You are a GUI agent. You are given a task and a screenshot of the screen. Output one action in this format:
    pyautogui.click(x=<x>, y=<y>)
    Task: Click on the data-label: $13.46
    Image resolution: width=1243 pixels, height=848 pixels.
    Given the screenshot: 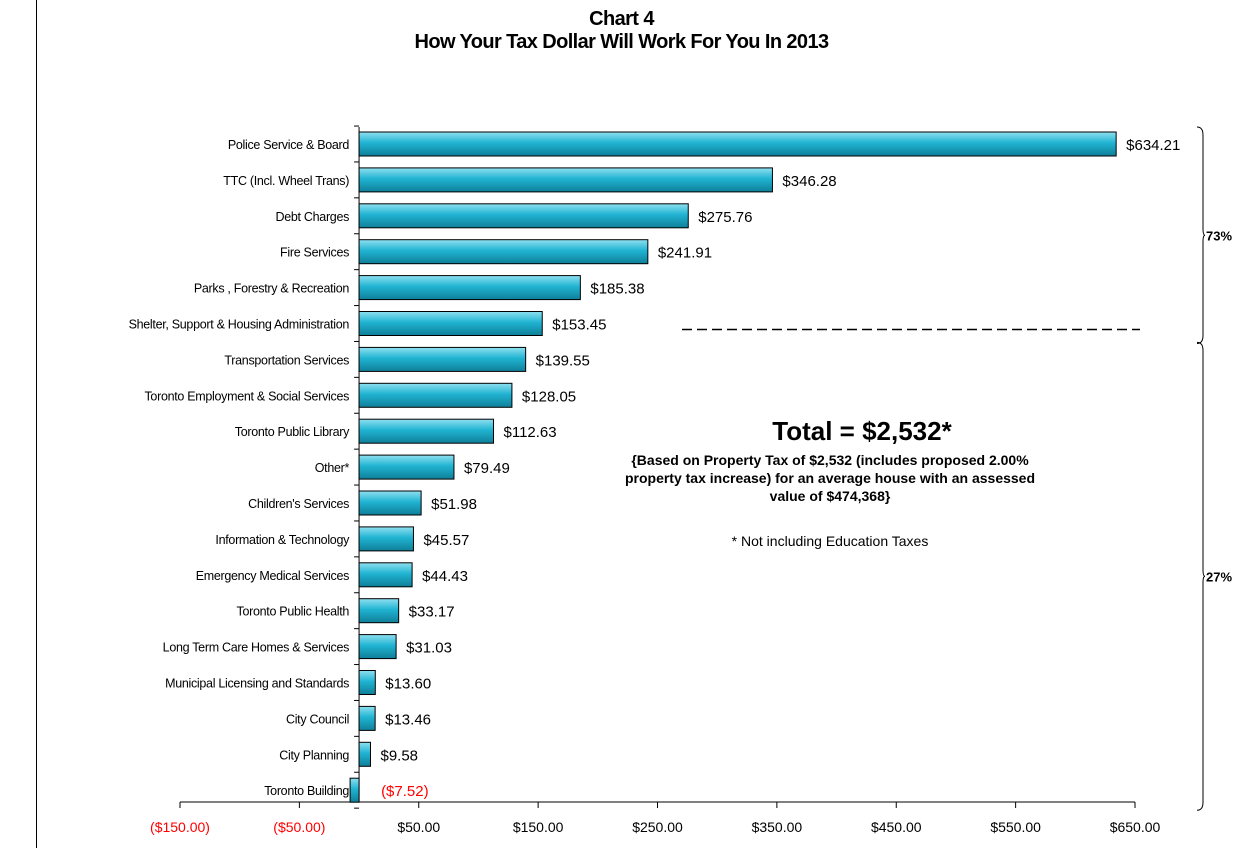 What is the action you would take?
    pyautogui.click(x=408, y=719)
    